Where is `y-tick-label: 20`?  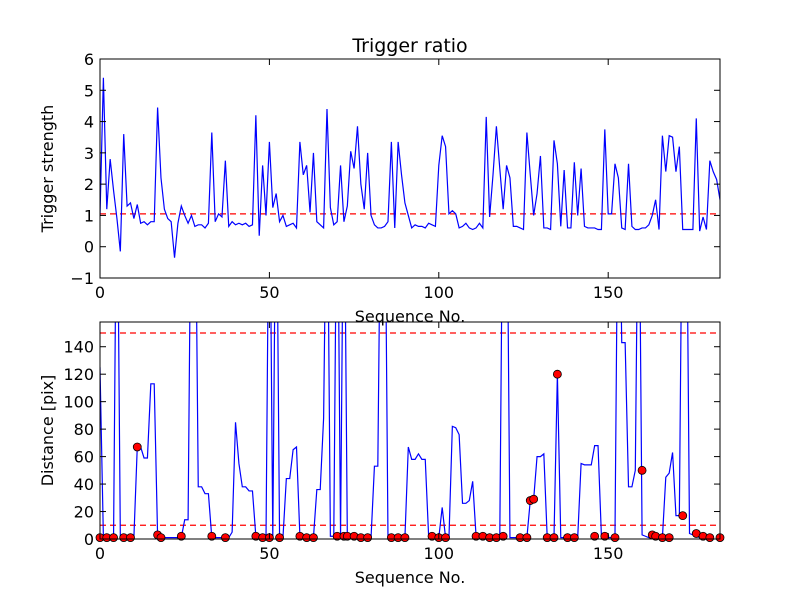
y-tick-label: 20 is located at coordinates (84, 512).